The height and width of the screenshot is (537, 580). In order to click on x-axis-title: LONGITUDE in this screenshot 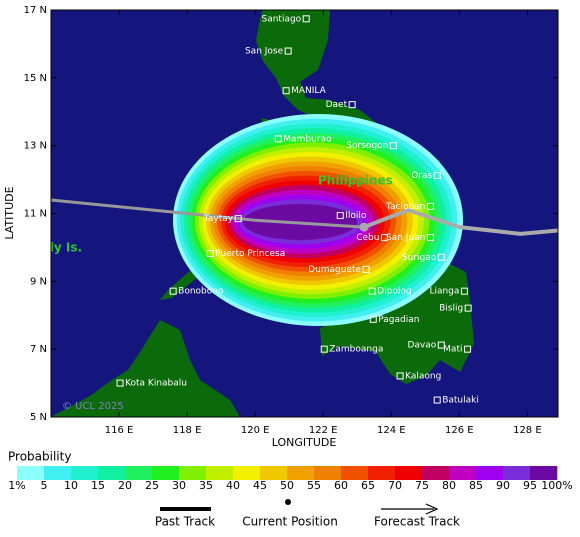, I will do `click(304, 442)`.